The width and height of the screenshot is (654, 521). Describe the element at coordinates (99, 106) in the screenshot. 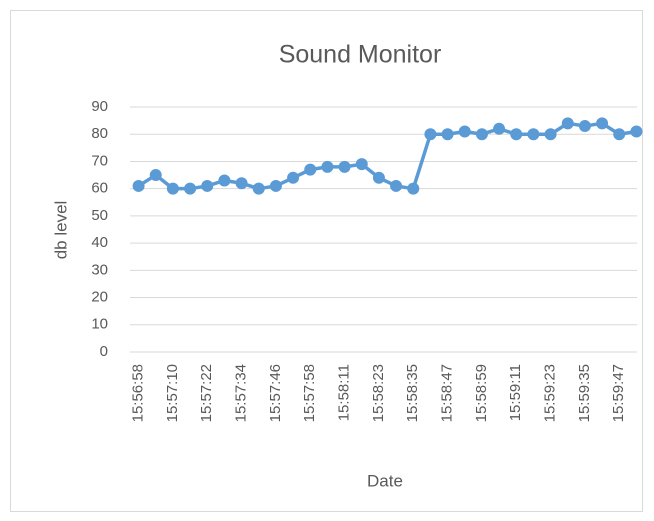

I see `y-tick-label: 90` at that location.